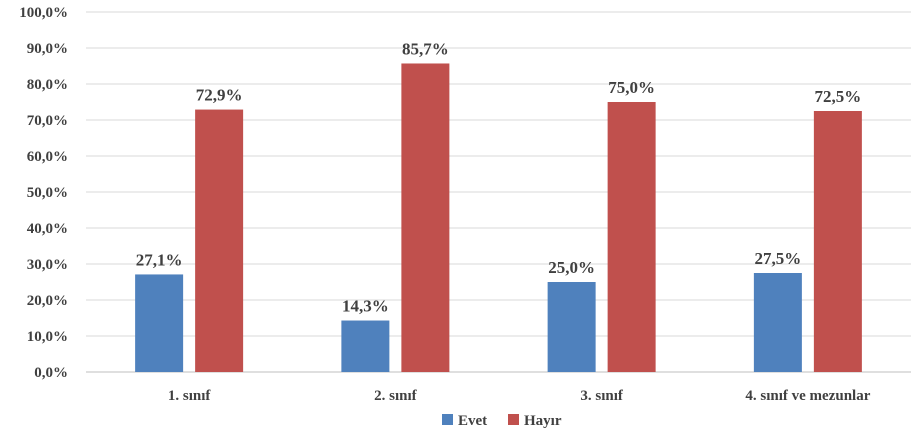  Describe the element at coordinates (190, 396) in the screenshot. I see `category-label: 1. sınıf` at that location.